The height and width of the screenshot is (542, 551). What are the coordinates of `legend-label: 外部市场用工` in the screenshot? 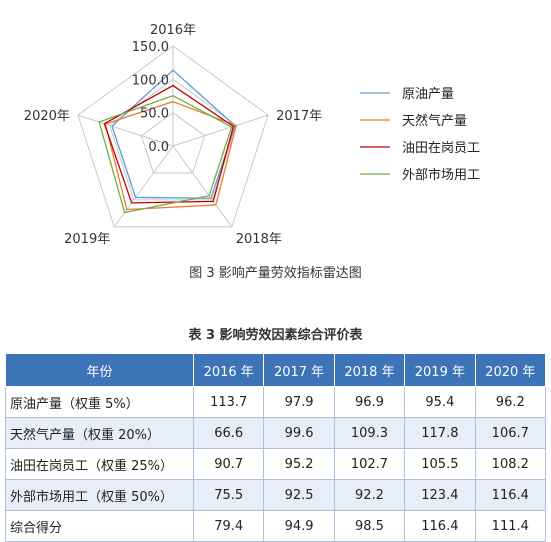 It's located at (441, 175).